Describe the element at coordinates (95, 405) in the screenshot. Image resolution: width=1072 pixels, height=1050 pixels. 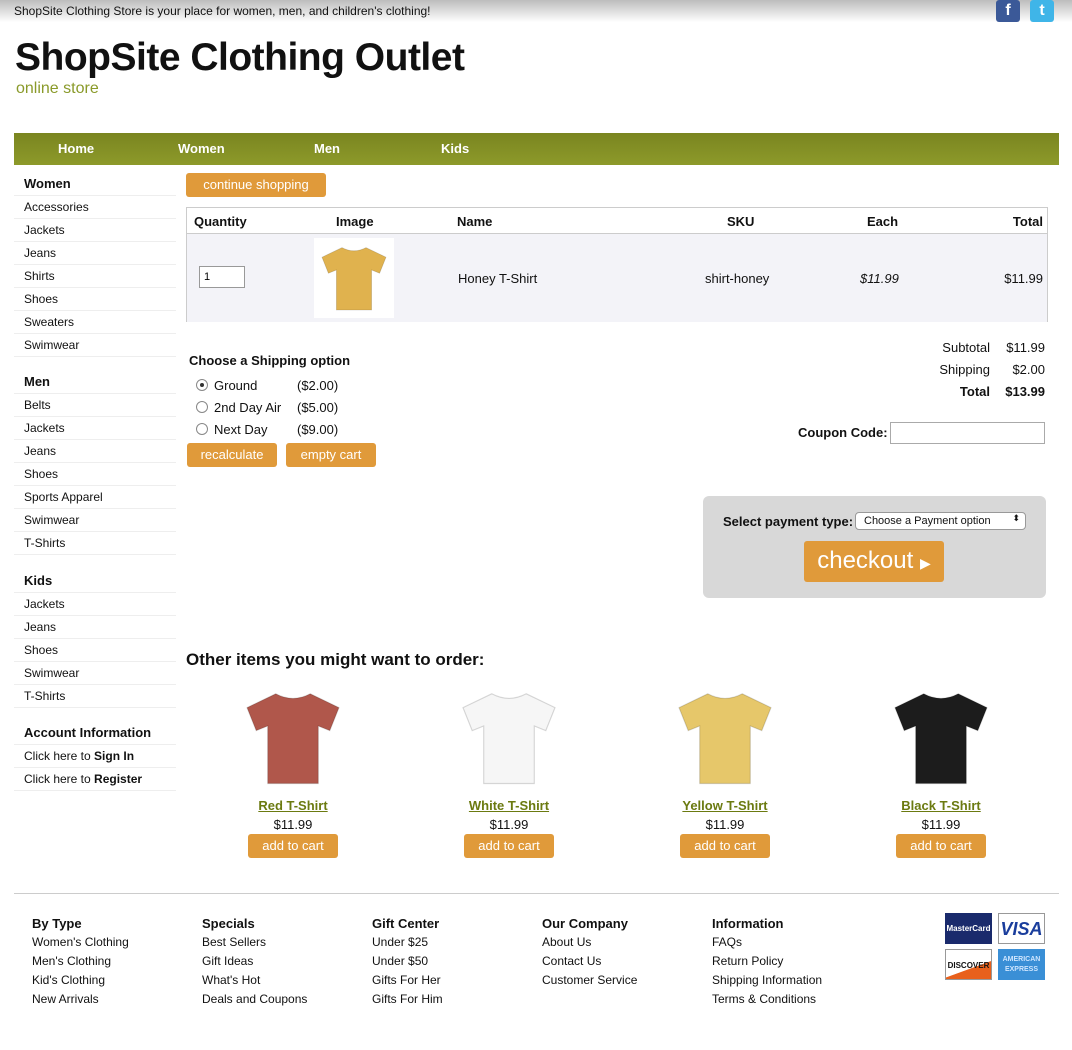
I see `sidebar-item: Belts` at that location.